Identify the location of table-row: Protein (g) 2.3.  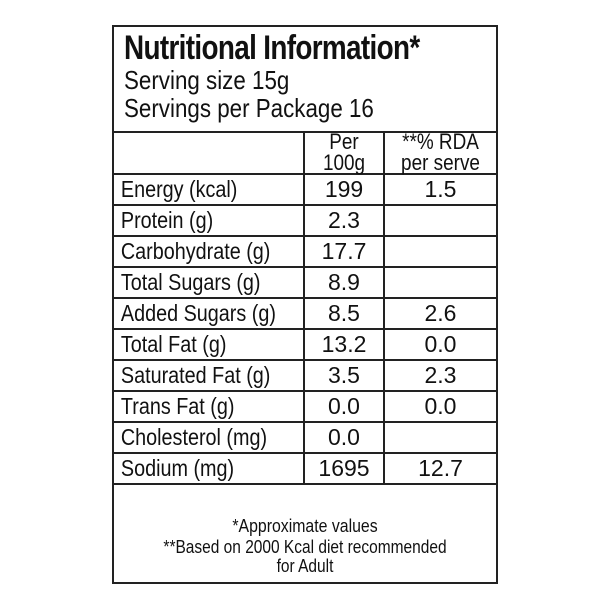
(305, 220).